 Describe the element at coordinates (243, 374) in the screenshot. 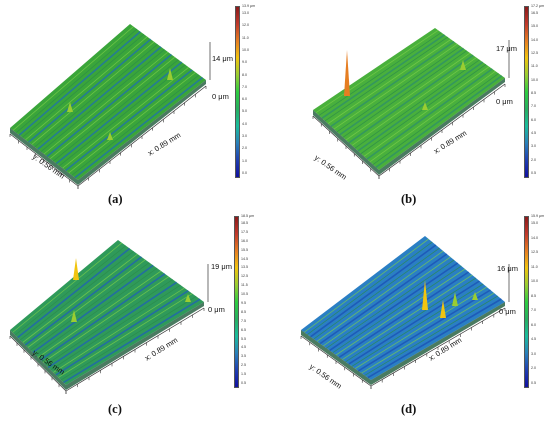

I see `colorbar-tick-label: 1.5` at that location.